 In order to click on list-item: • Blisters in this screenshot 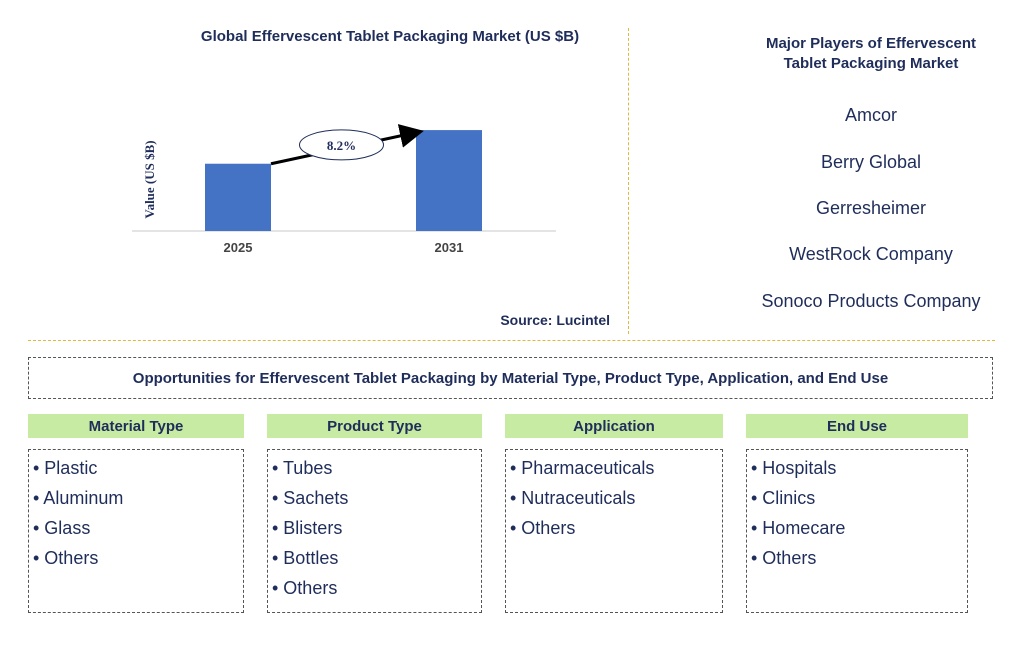, I will do `click(307, 528)`.